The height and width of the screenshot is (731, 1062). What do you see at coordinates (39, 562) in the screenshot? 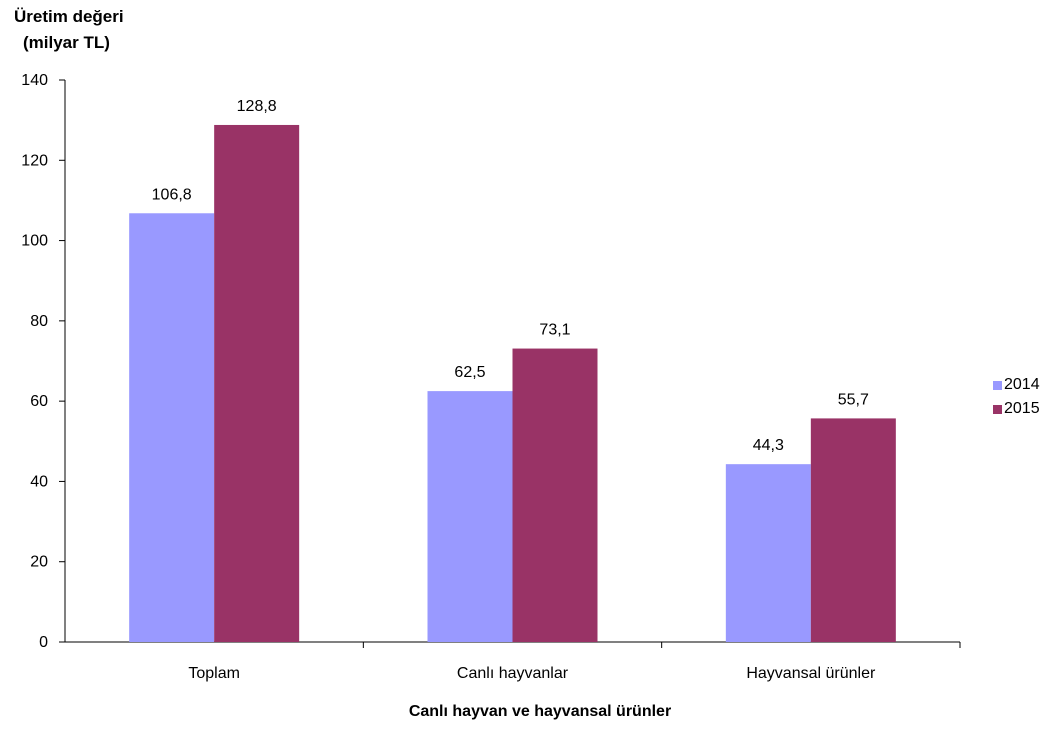
I see `y-tick-label: 20` at bounding box center [39, 562].